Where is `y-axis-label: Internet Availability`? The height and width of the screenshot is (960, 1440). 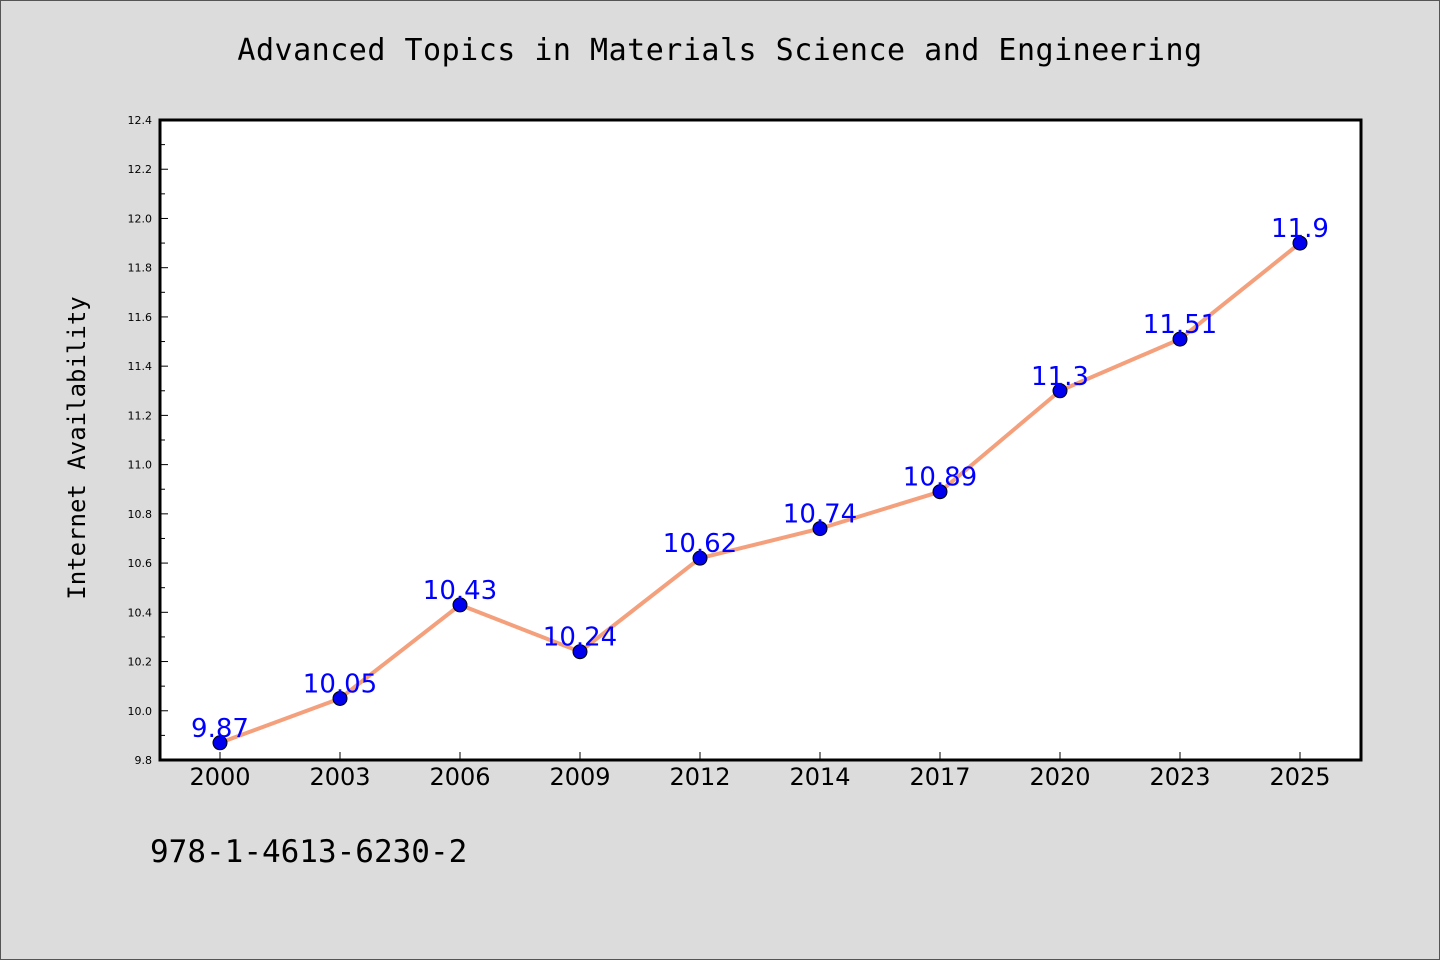
y-axis-label: Internet Availability is located at coordinates (77, 447).